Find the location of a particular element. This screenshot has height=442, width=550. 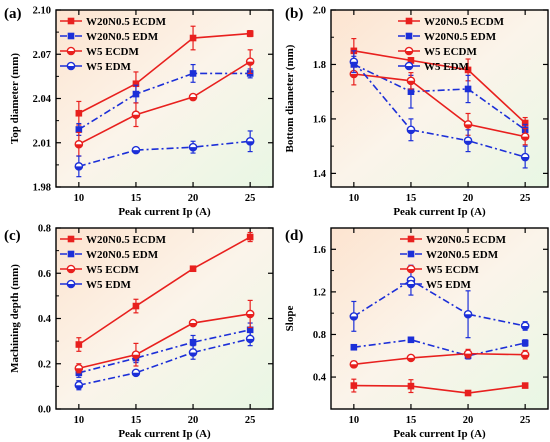

legend-label: W20N0.5 ECDM is located at coordinates (126, 240).